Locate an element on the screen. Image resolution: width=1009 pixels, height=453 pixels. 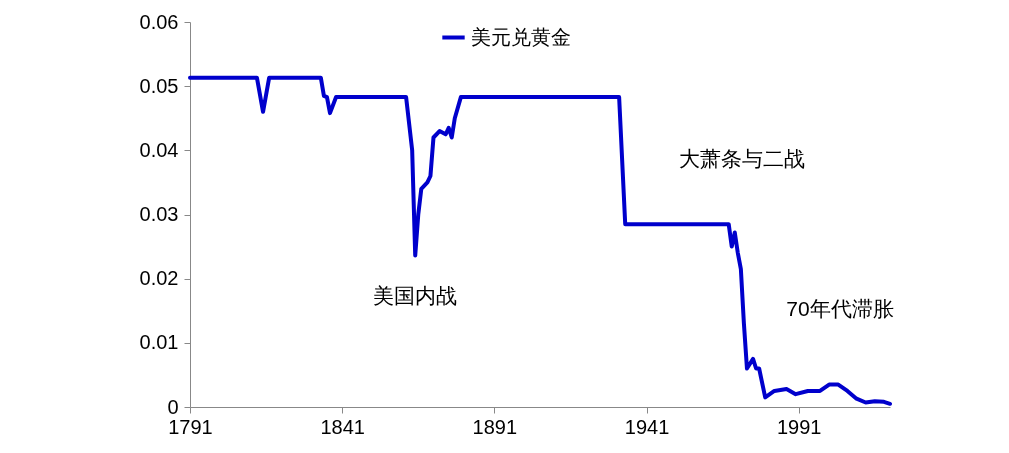
x-tick-label: 1791 is located at coordinates (190, 426).